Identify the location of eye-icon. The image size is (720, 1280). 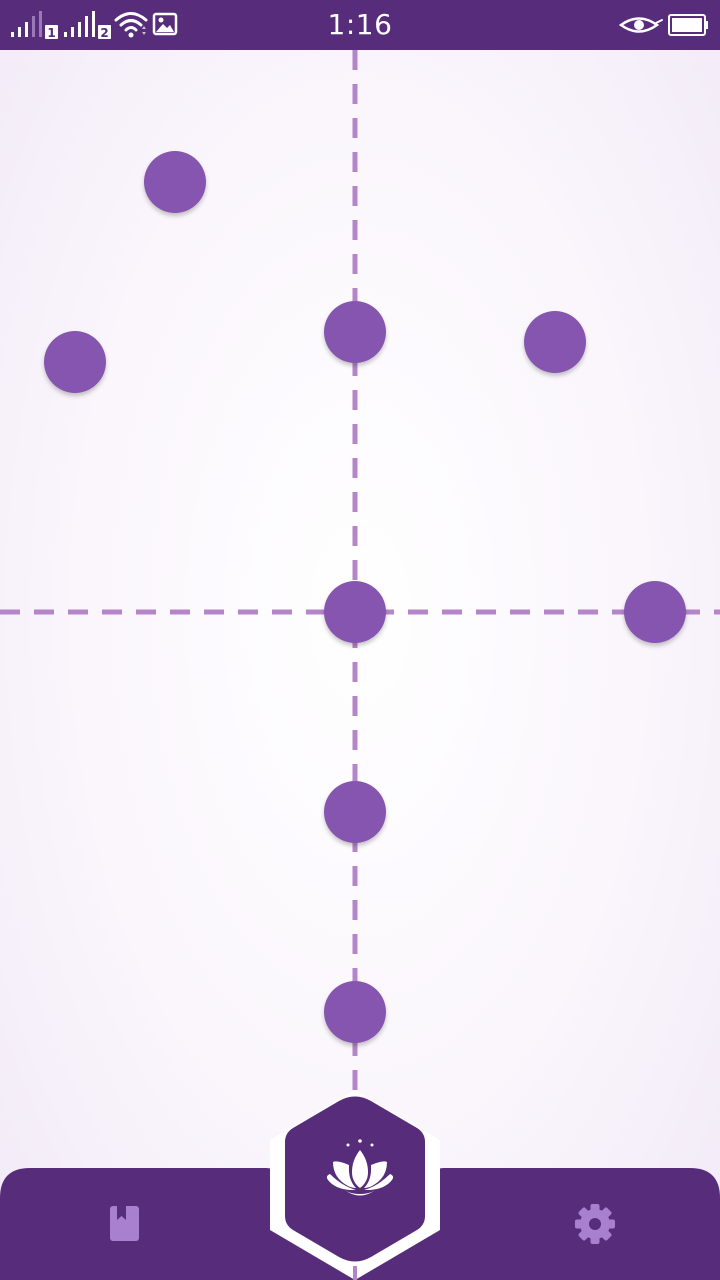
(641, 25).